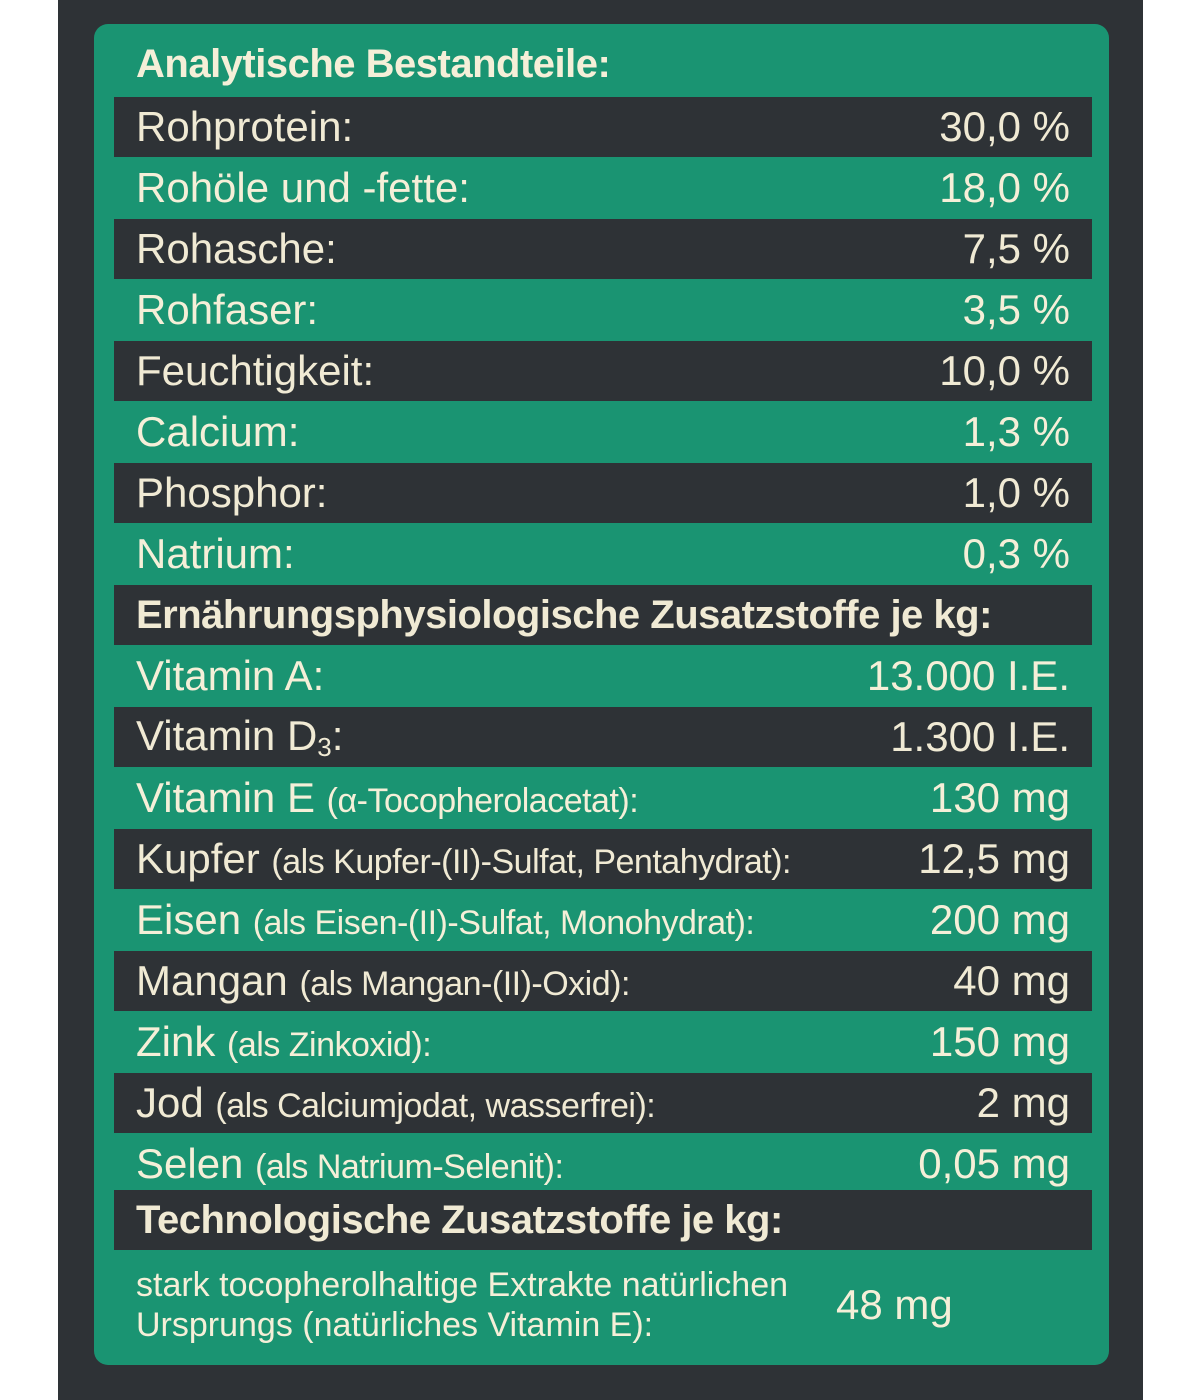 The height and width of the screenshot is (1400, 1200). Describe the element at coordinates (236, 248) in the screenshot. I see `row-label: Rohasche:` at that location.